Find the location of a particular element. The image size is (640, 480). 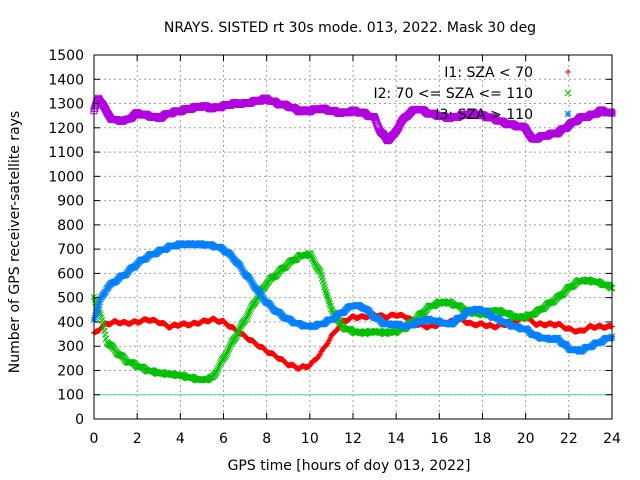

y-tick-label: 900 is located at coordinates (70, 202).